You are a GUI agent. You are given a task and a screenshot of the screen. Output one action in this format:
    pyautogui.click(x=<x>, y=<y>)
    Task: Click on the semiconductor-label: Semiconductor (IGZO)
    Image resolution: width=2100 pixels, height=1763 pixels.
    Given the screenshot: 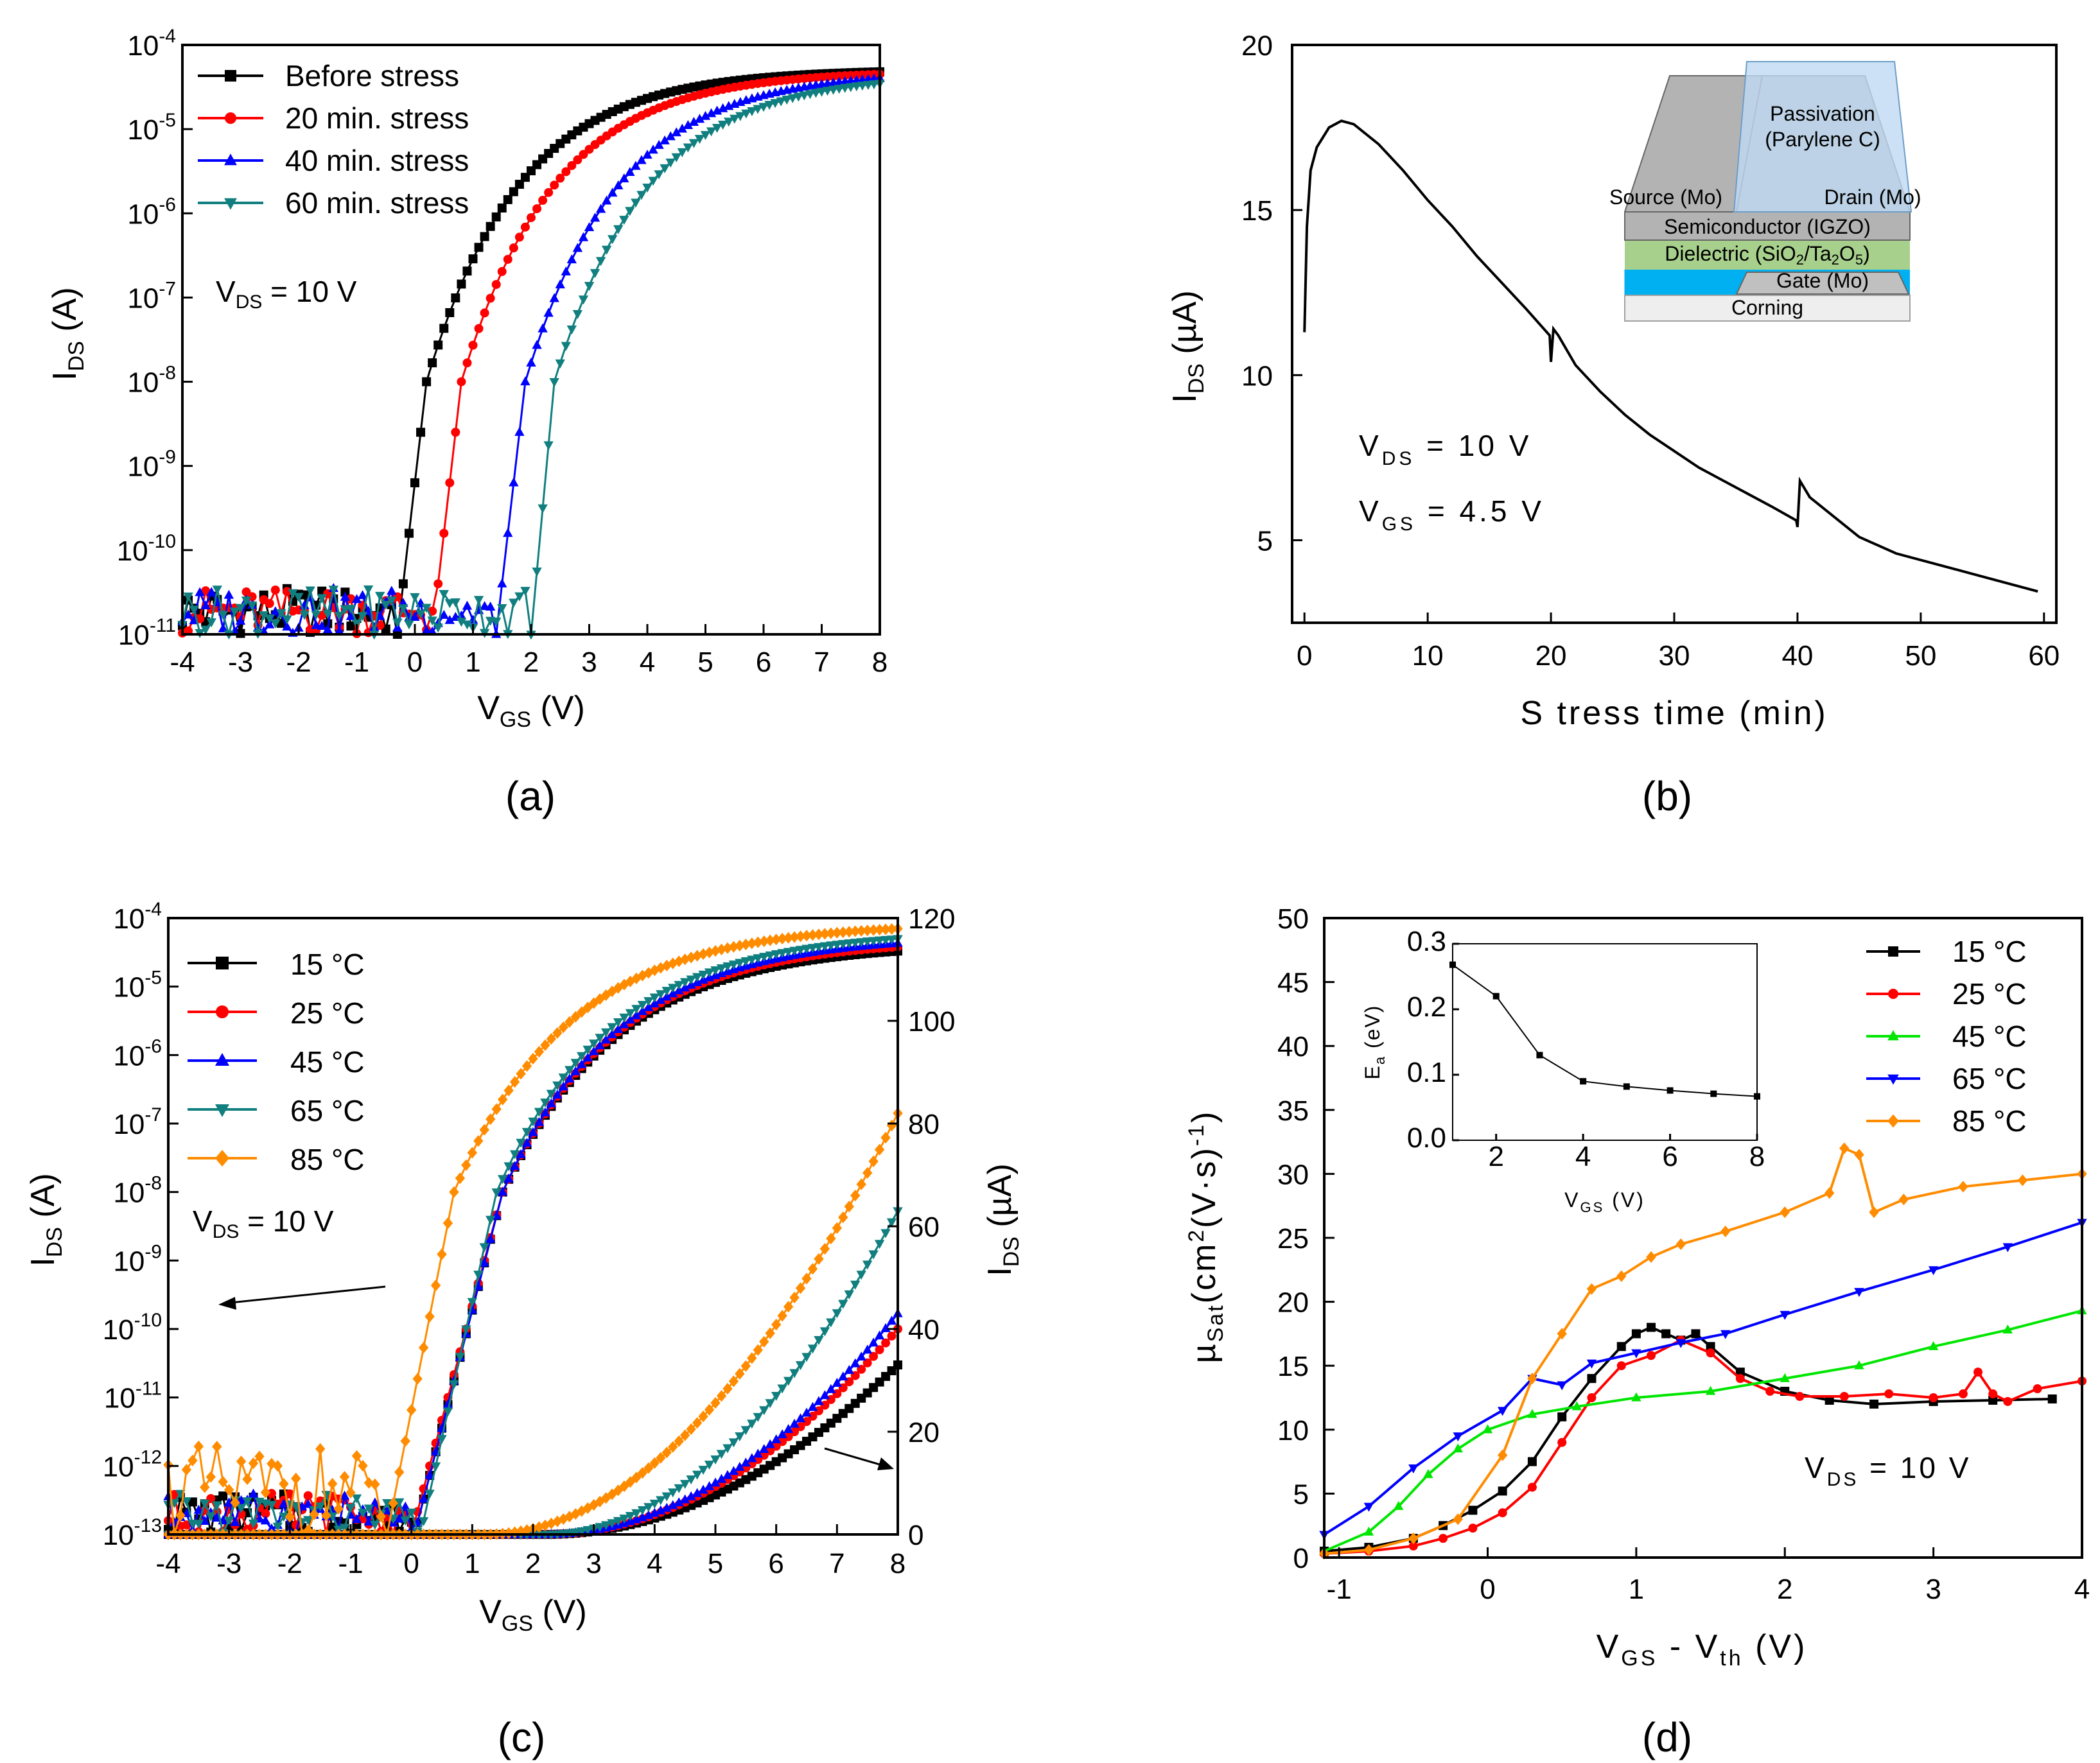 What is the action you would take?
    pyautogui.click(x=1767, y=226)
    